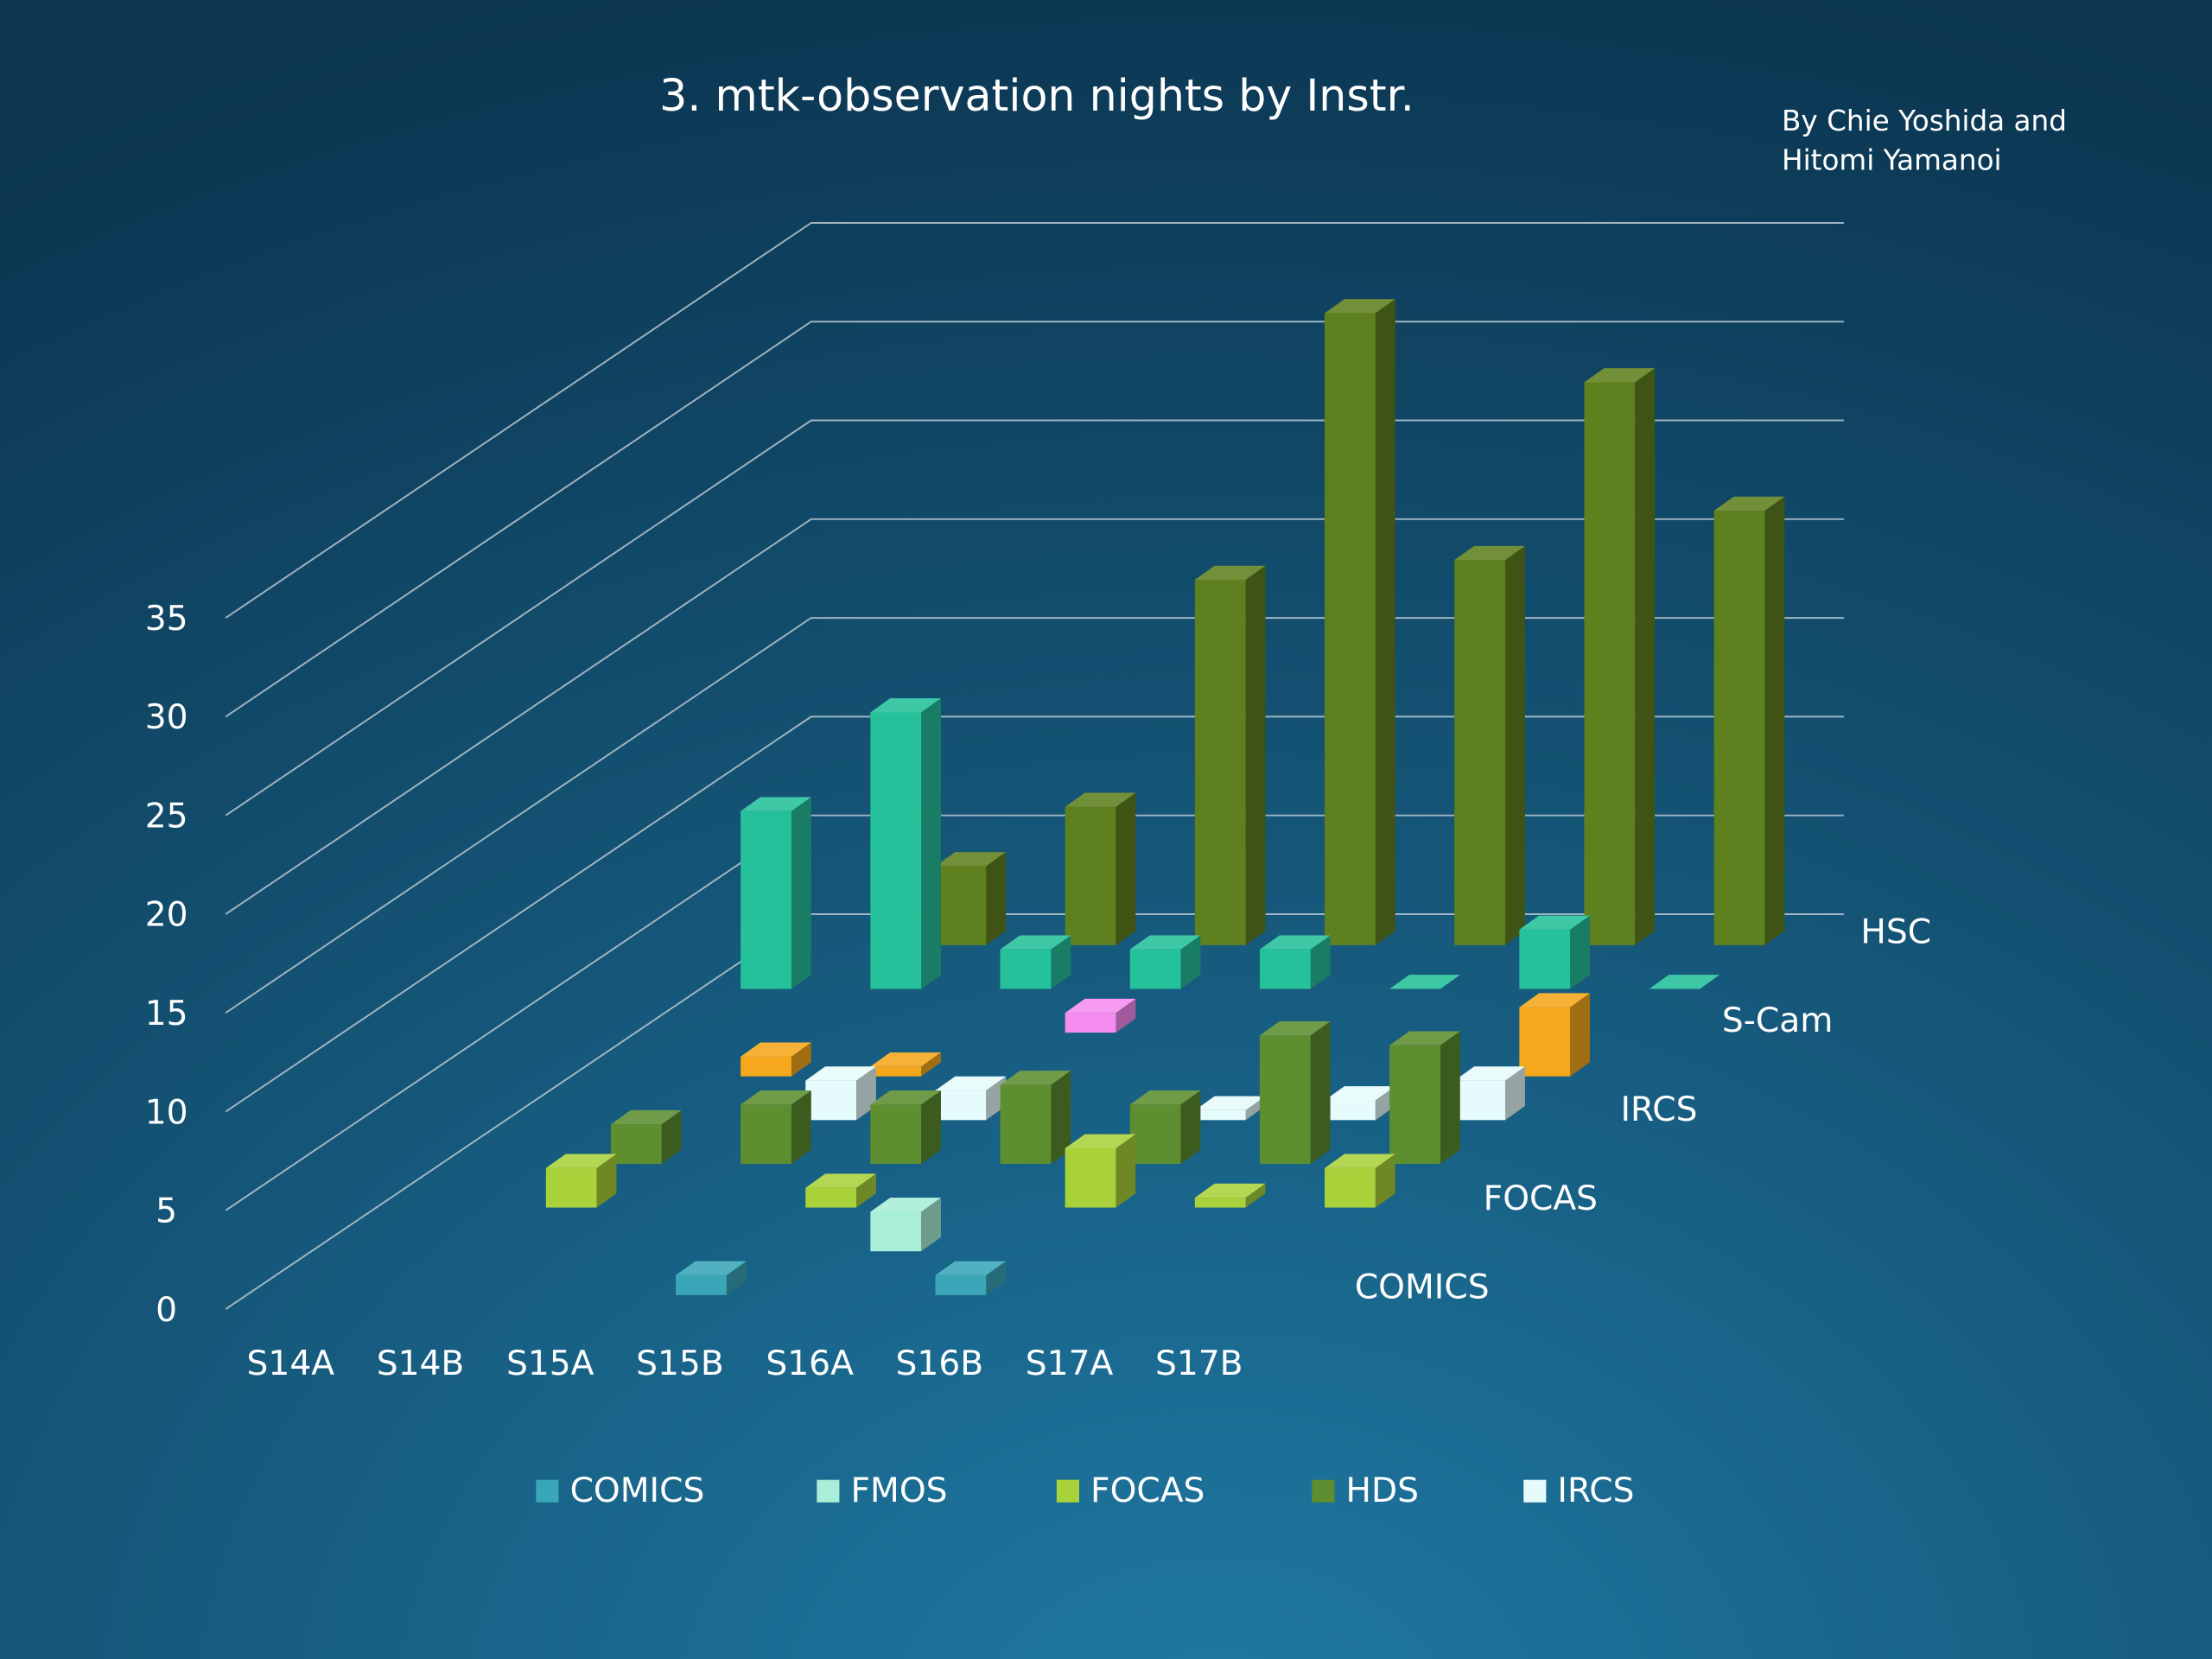 The height and width of the screenshot is (1659, 2212). Describe the element at coordinates (1924, 121) in the screenshot. I see `annotation: By Chie Yoshida and` at that location.